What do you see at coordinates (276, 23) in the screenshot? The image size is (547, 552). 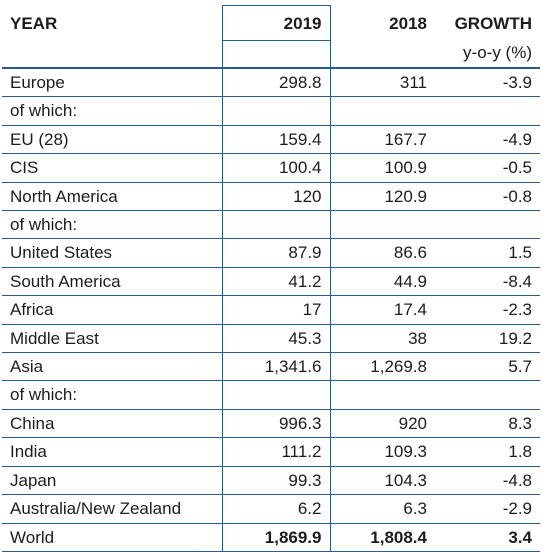 I see `col-header-2019: 2019` at bounding box center [276, 23].